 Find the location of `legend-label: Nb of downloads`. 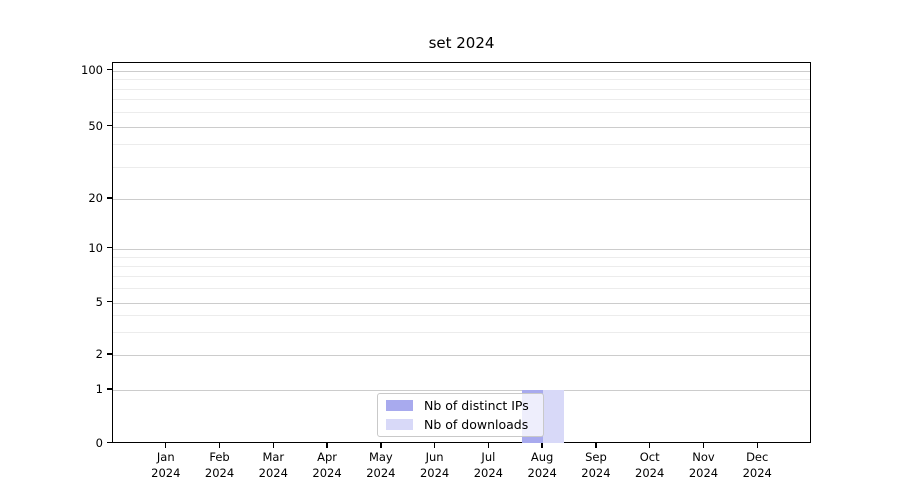

legend-label: Nb of downloads is located at coordinates (476, 424).